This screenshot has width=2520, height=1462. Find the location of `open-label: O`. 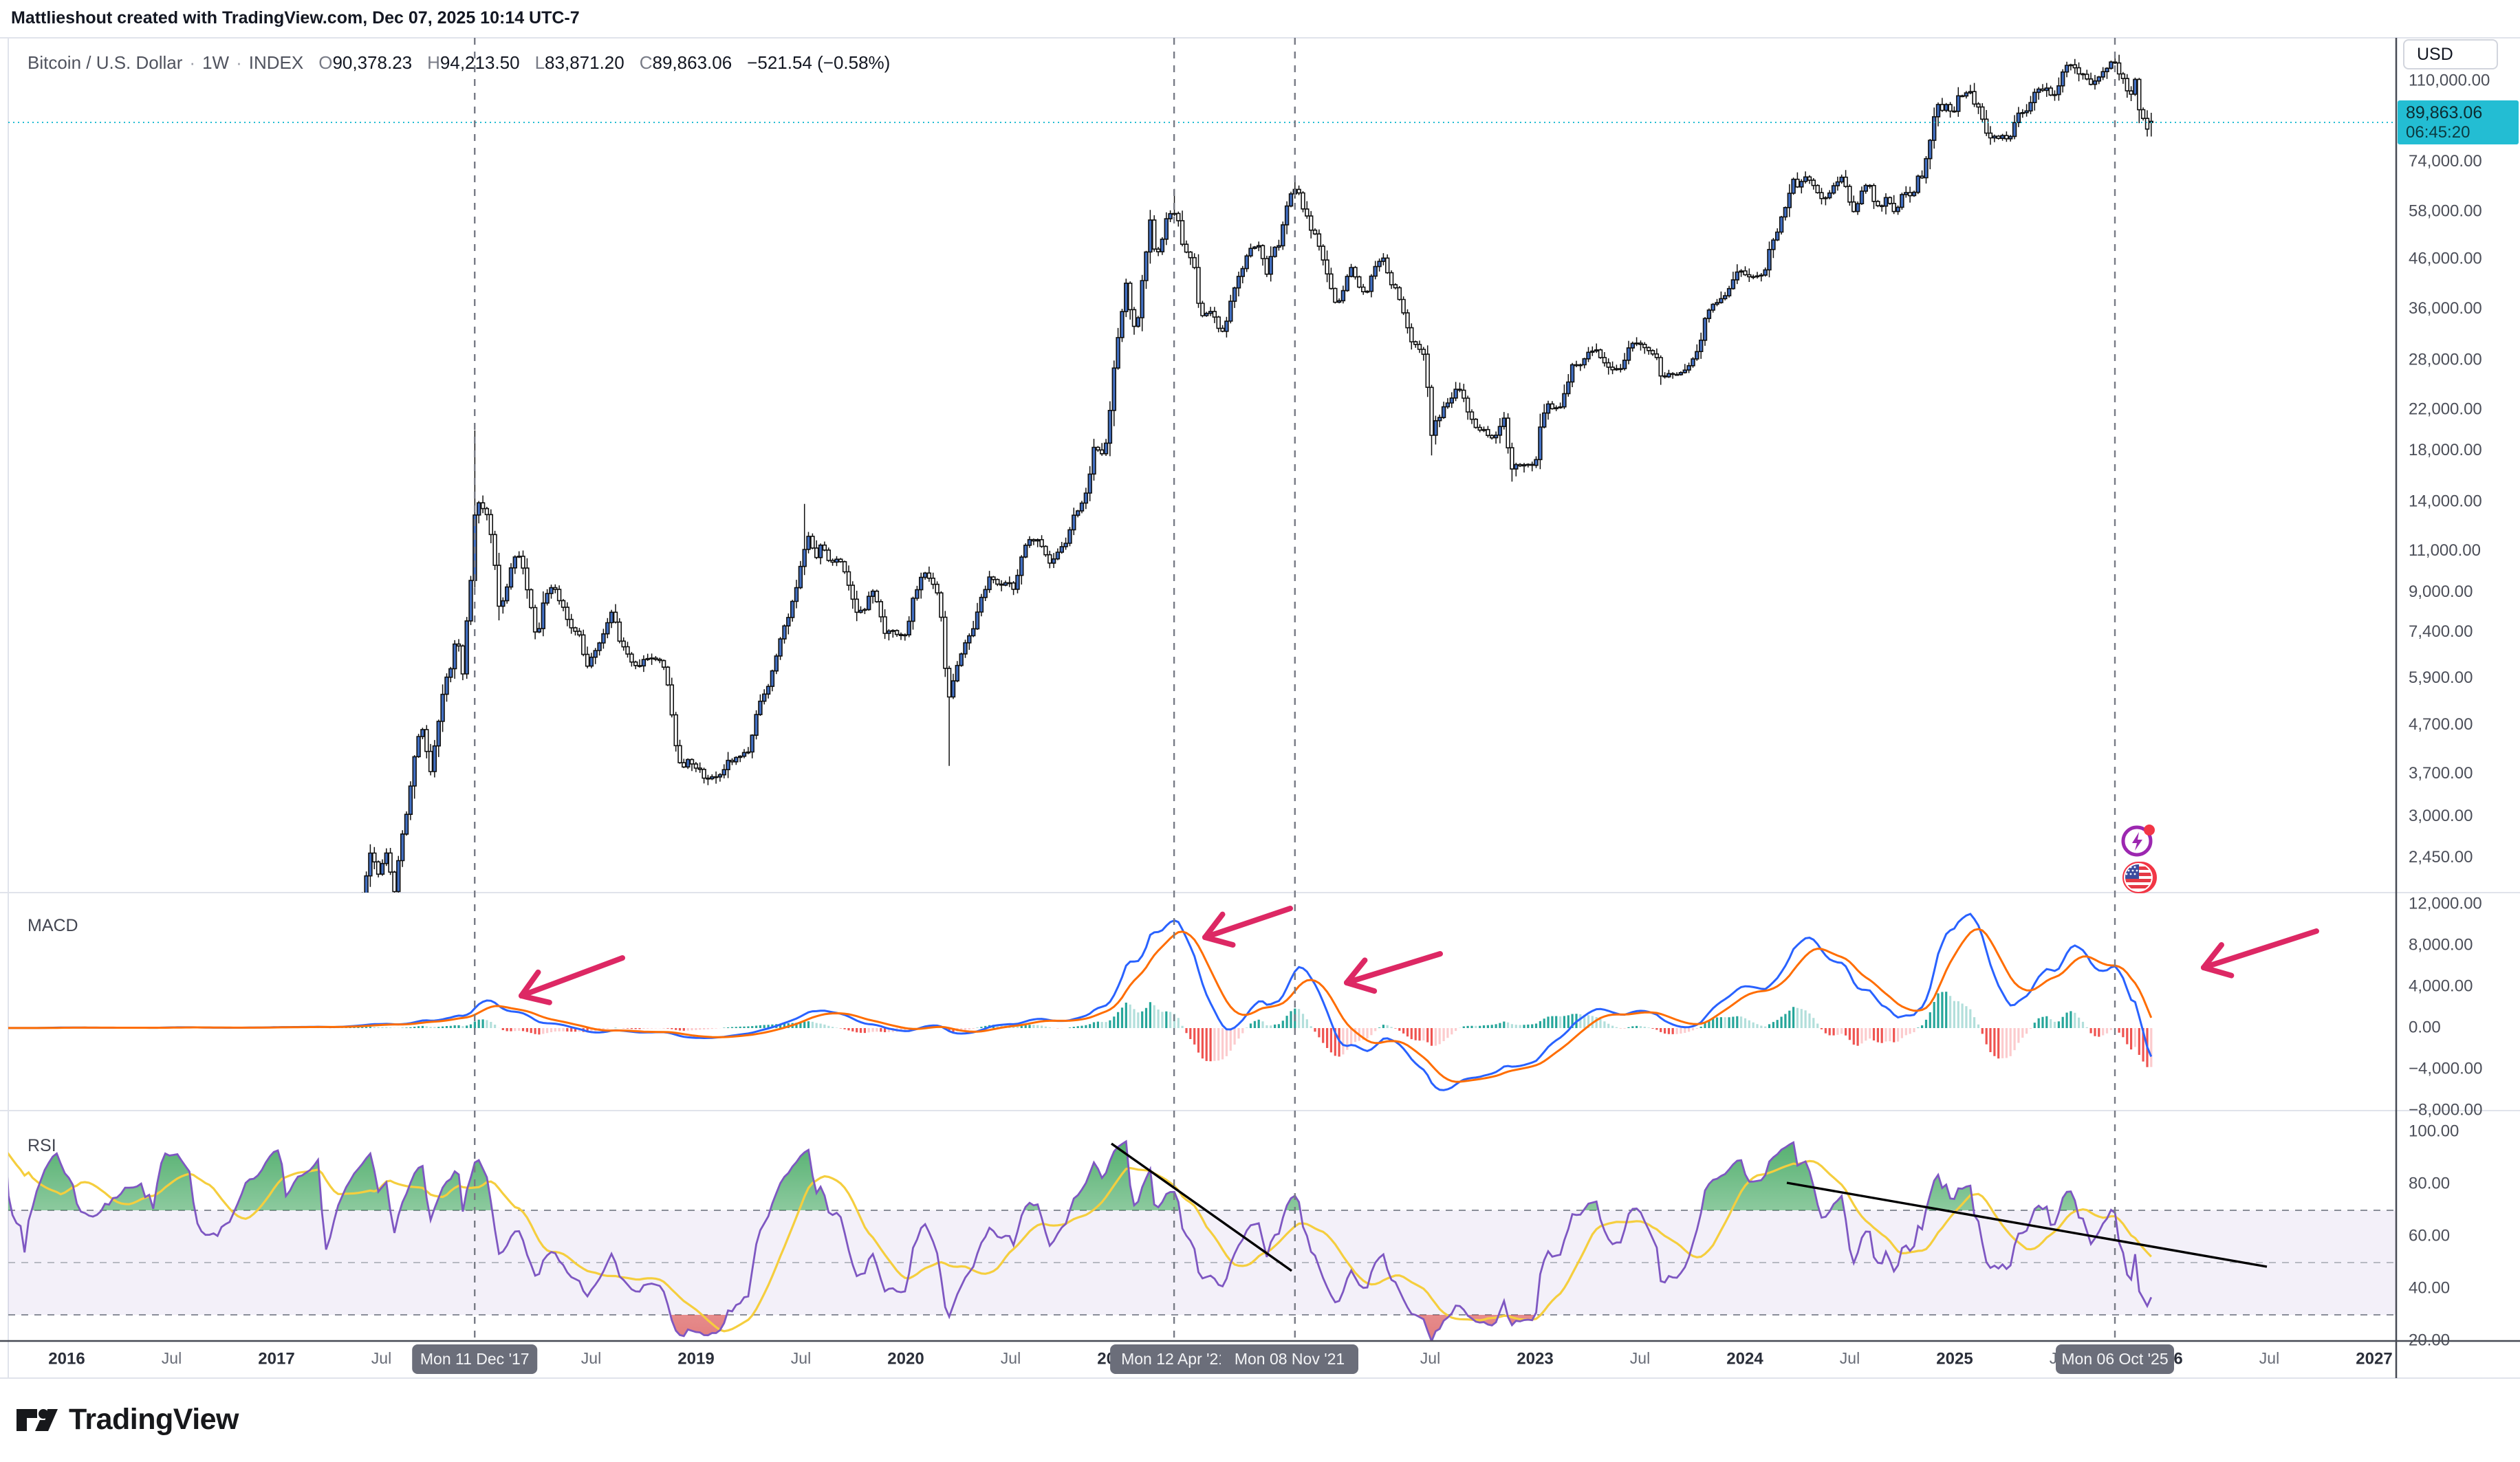

open-label: O is located at coordinates (325, 62).